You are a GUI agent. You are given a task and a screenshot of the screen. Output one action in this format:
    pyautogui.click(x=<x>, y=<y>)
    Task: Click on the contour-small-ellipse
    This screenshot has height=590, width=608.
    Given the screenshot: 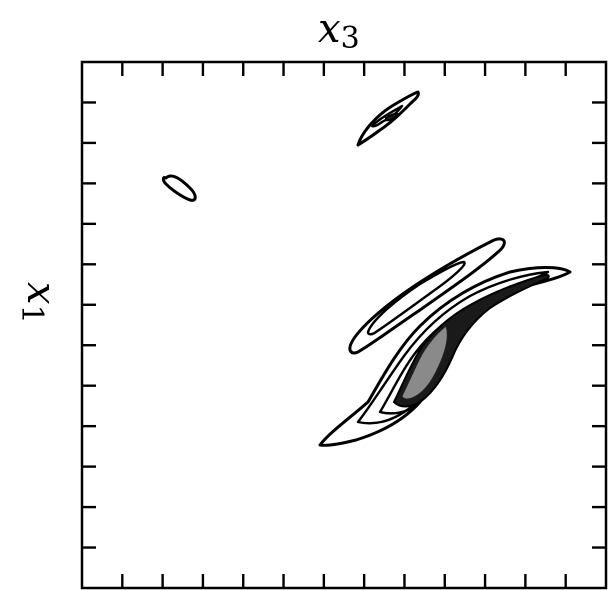 What is the action you would take?
    pyautogui.click(x=179, y=188)
    